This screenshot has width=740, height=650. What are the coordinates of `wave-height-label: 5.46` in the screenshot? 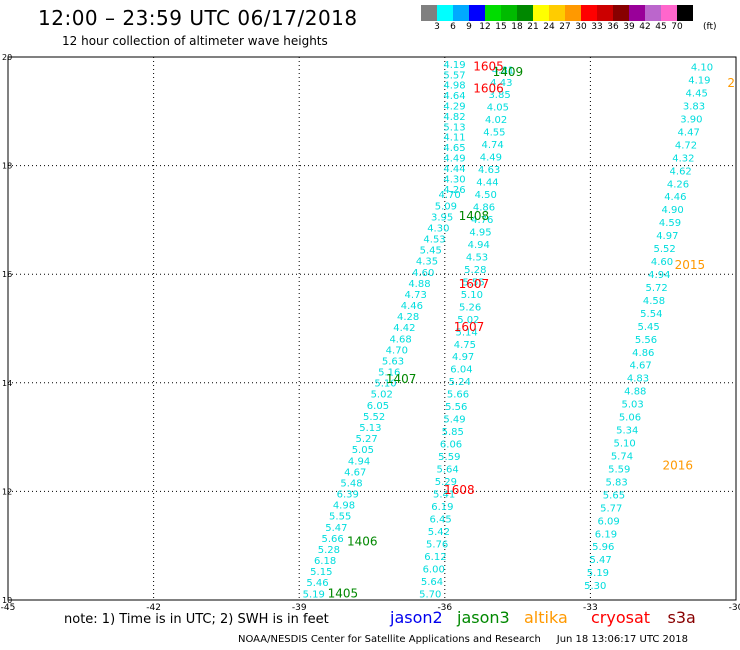 It's located at (317, 583).